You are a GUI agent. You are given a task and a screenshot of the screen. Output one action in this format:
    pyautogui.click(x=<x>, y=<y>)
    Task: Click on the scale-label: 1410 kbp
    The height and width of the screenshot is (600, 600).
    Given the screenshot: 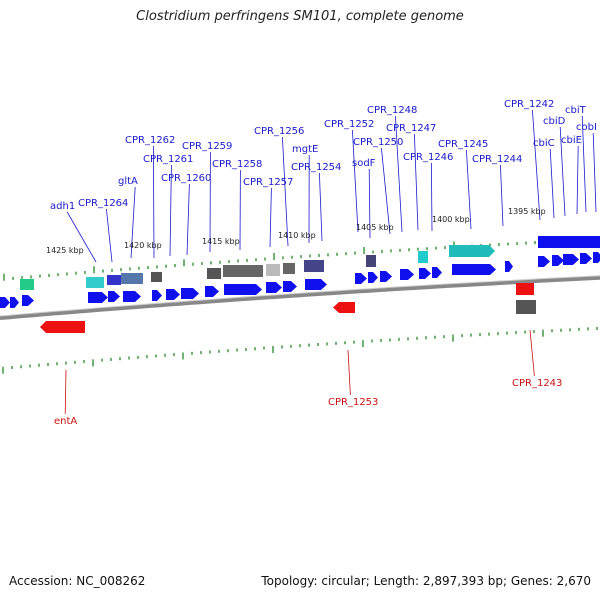 What is the action you would take?
    pyautogui.click(x=297, y=235)
    